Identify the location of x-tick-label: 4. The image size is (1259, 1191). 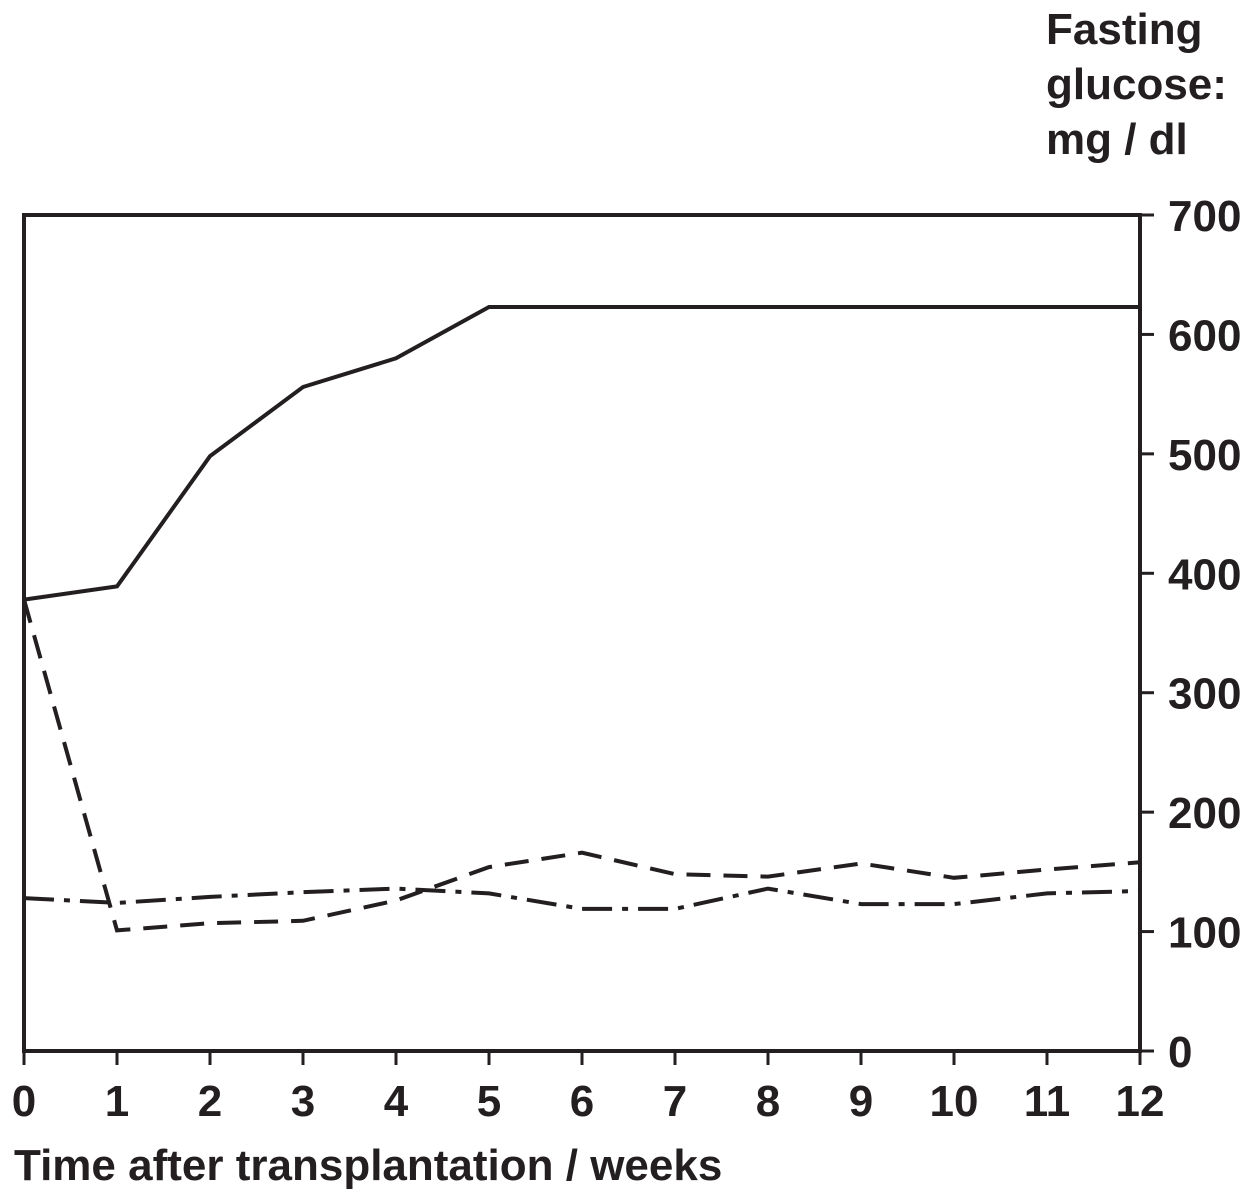
(396, 1101).